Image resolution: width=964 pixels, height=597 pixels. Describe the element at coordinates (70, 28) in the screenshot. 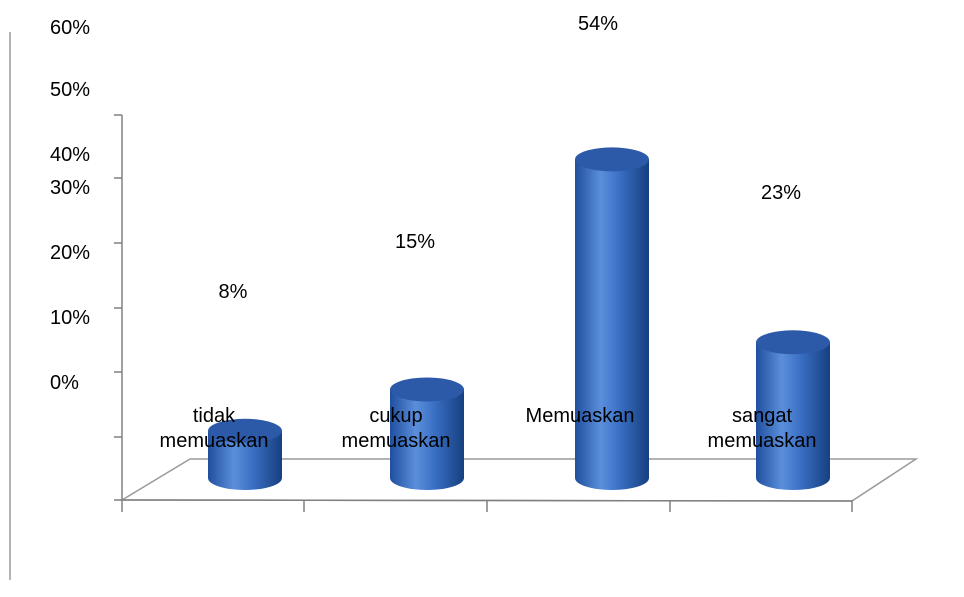

I see `y-tick-label: 60%` at that location.